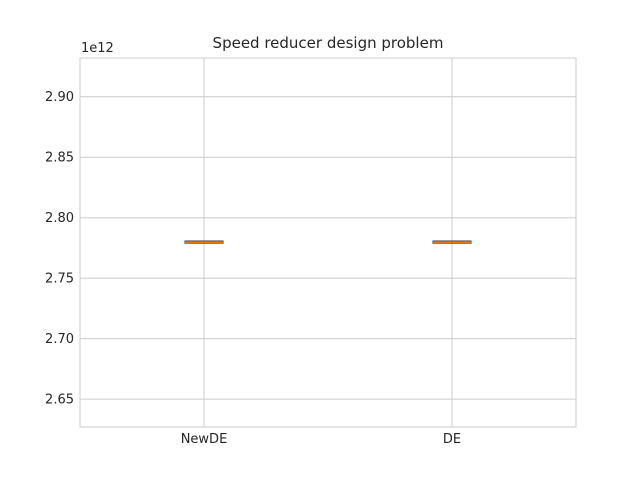 This screenshot has height=480, width=640. Describe the element at coordinates (59, 158) in the screenshot. I see `y-tick-label: 2.85` at that location.